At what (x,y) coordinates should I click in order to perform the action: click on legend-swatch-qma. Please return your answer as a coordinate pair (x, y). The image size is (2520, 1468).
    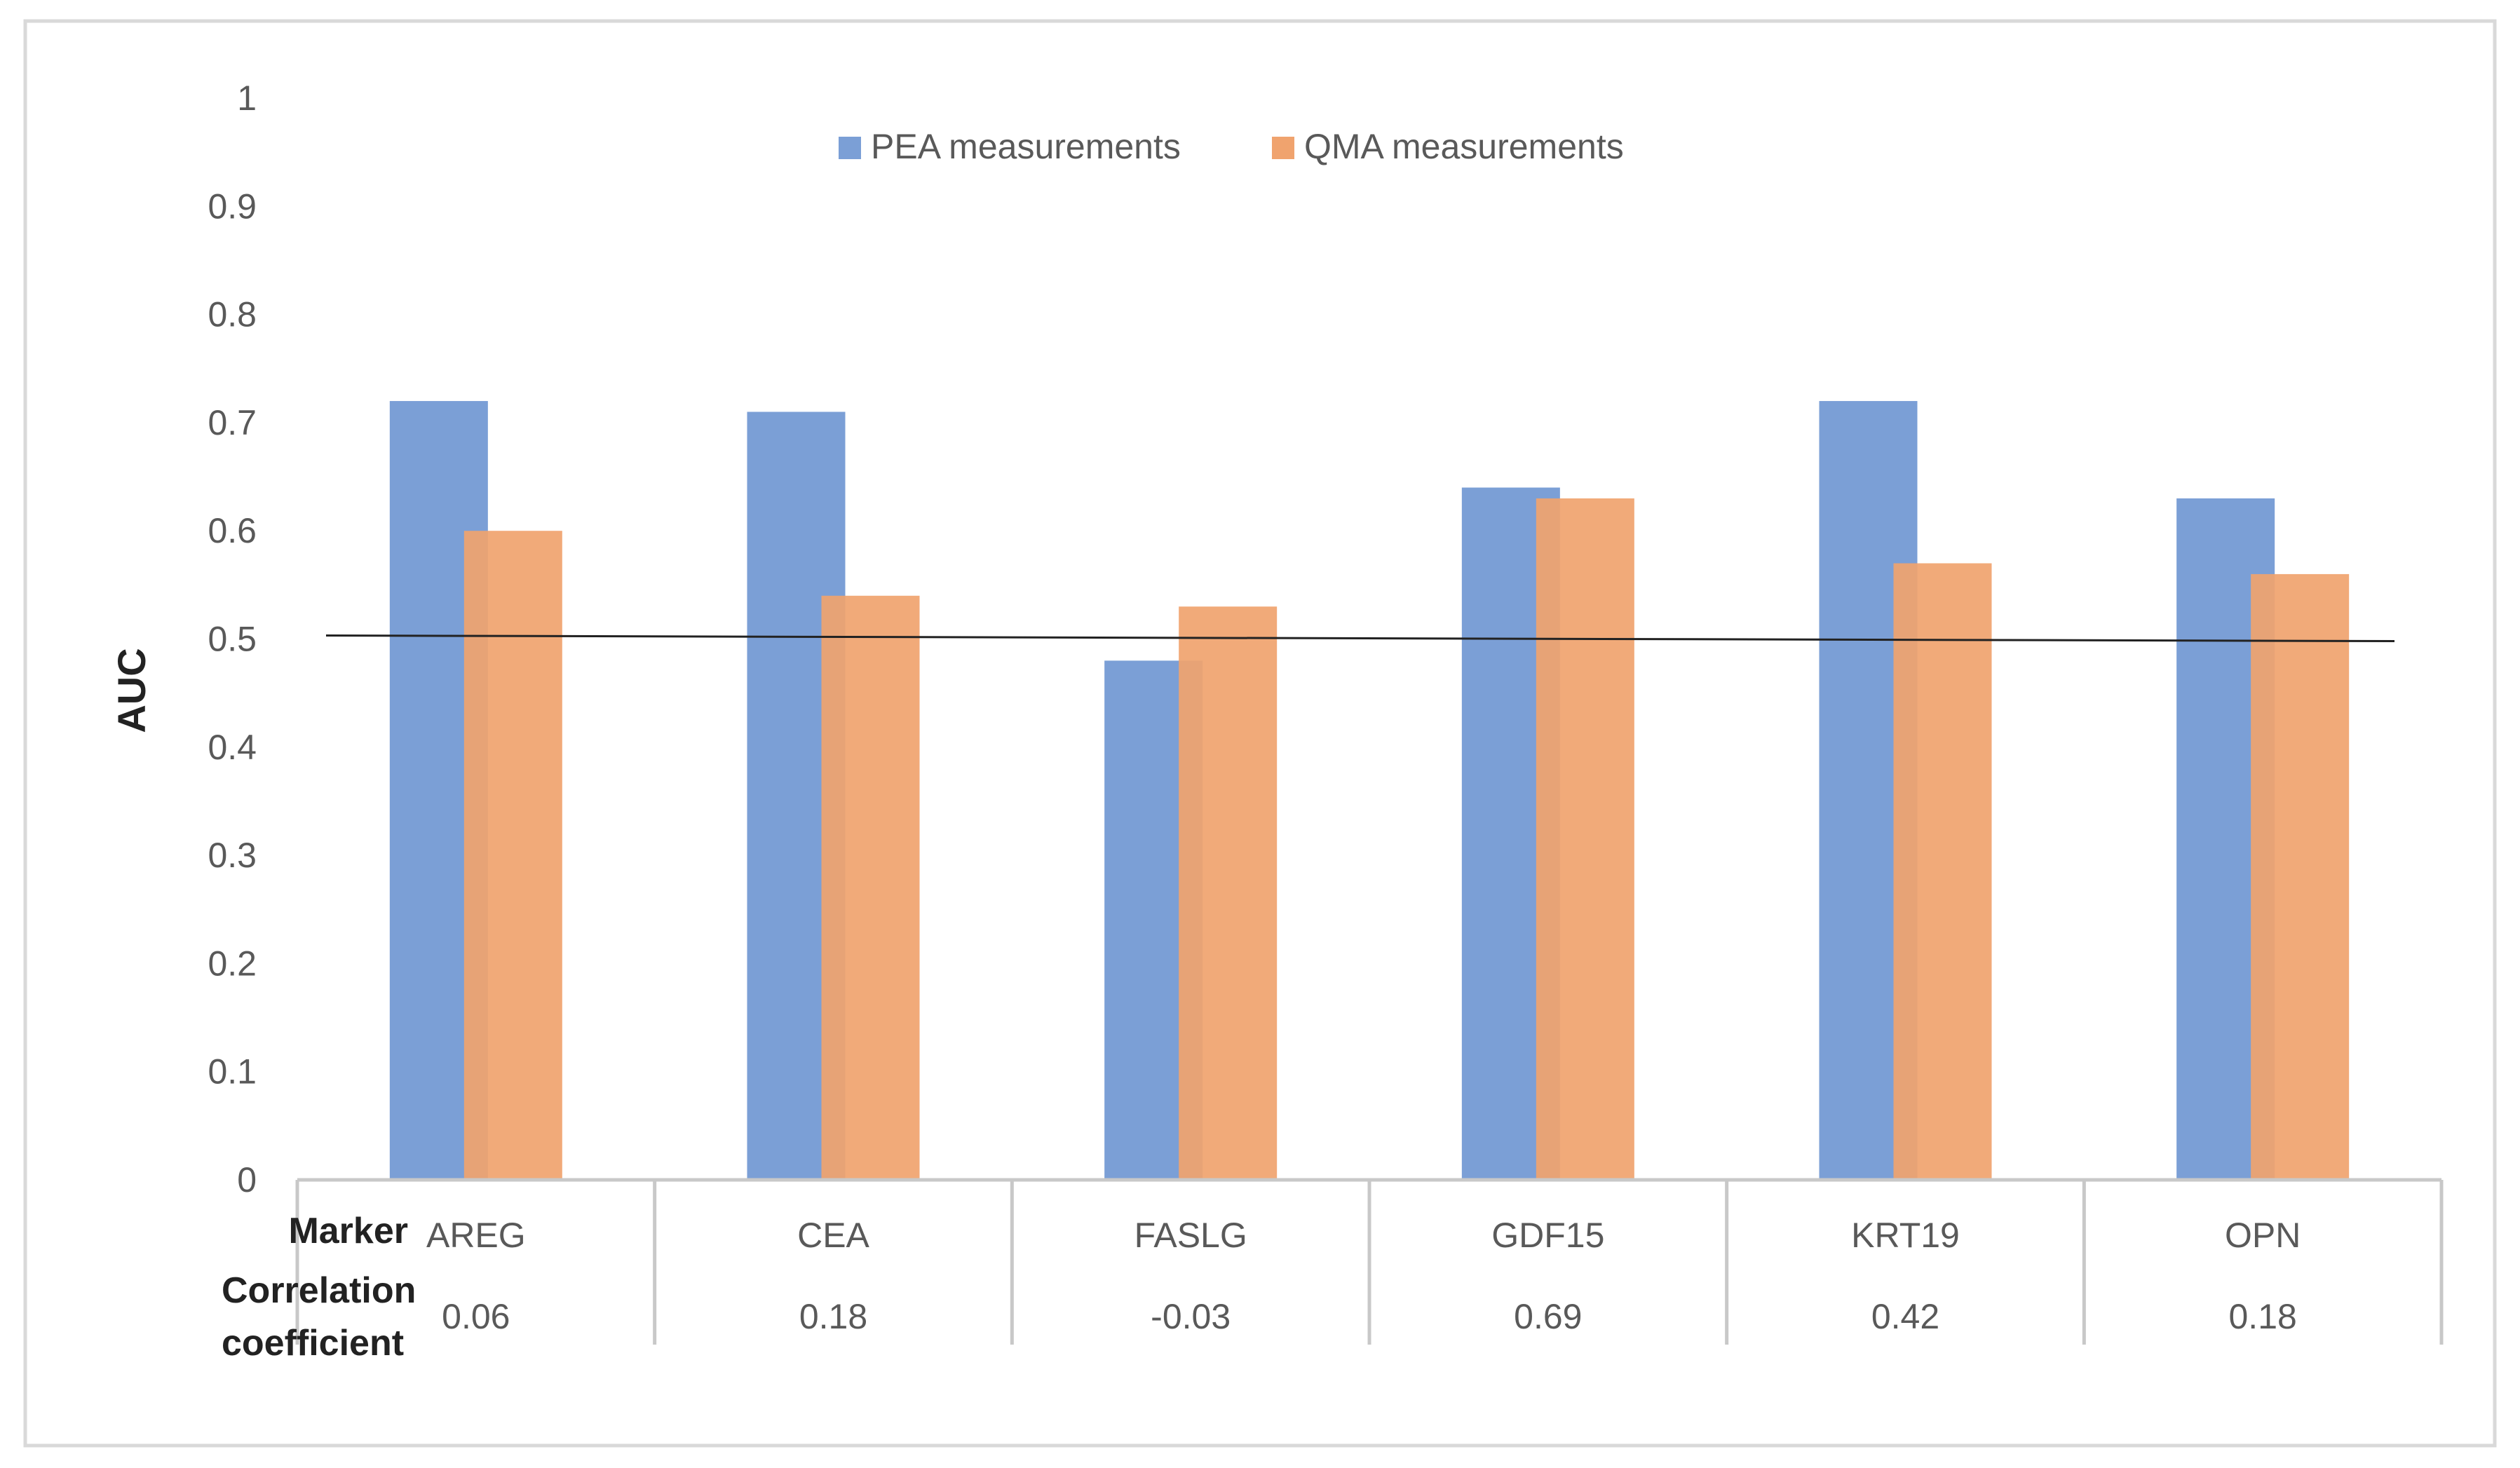
    Looking at the image, I should click on (1283, 148).